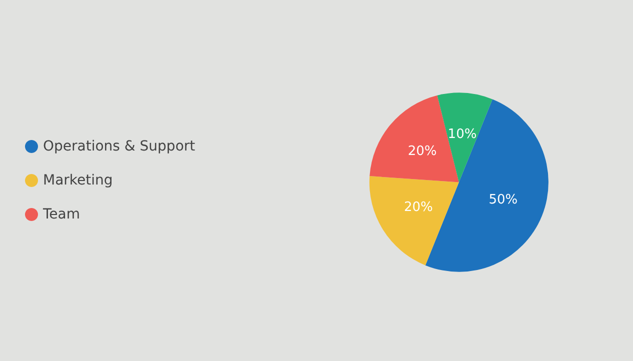 The height and width of the screenshot is (361, 633). What do you see at coordinates (61, 214) in the screenshot?
I see `legend-label: Team` at bounding box center [61, 214].